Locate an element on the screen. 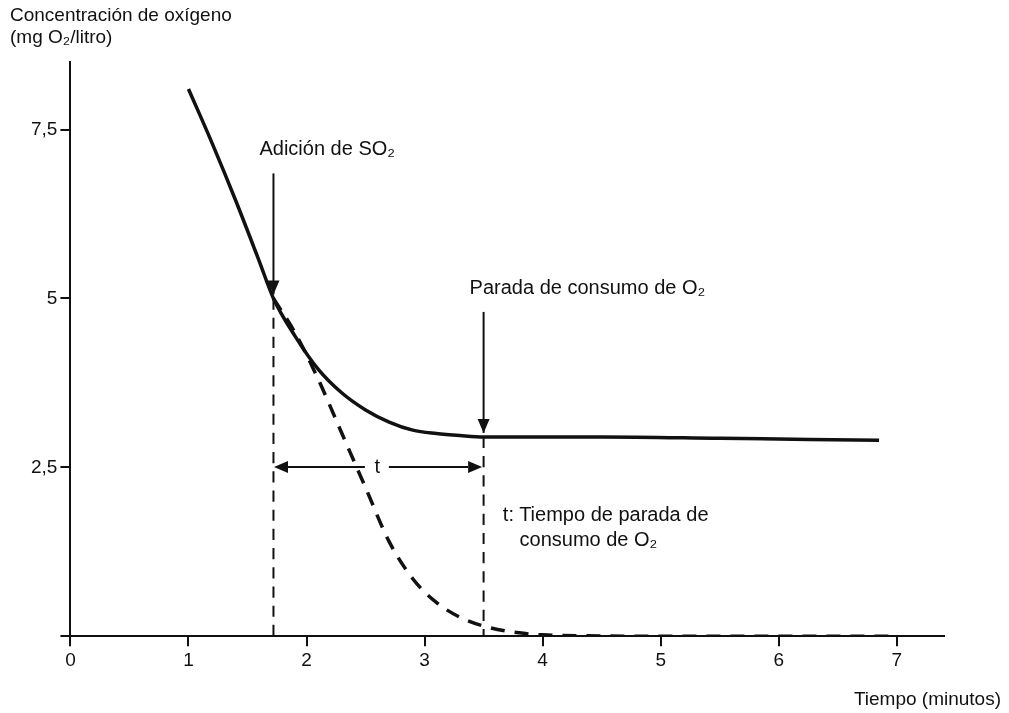 The width and height of the screenshot is (1009, 713). y-tick-label: 5 is located at coordinates (52, 297).